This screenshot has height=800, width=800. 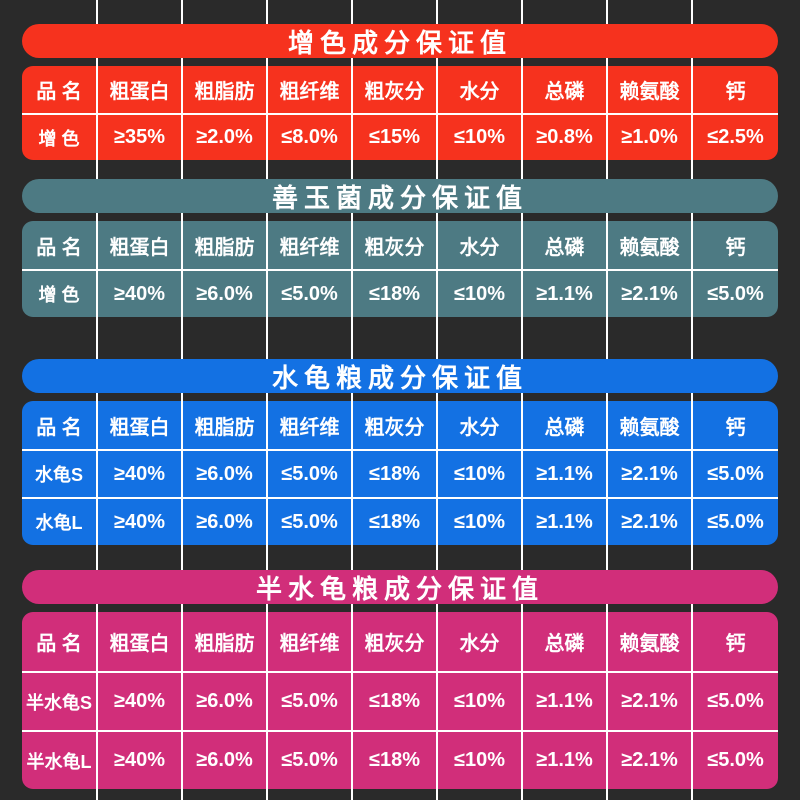 What do you see at coordinates (400, 196) in the screenshot?
I see `section-title: 善玉菌成分保证值` at bounding box center [400, 196].